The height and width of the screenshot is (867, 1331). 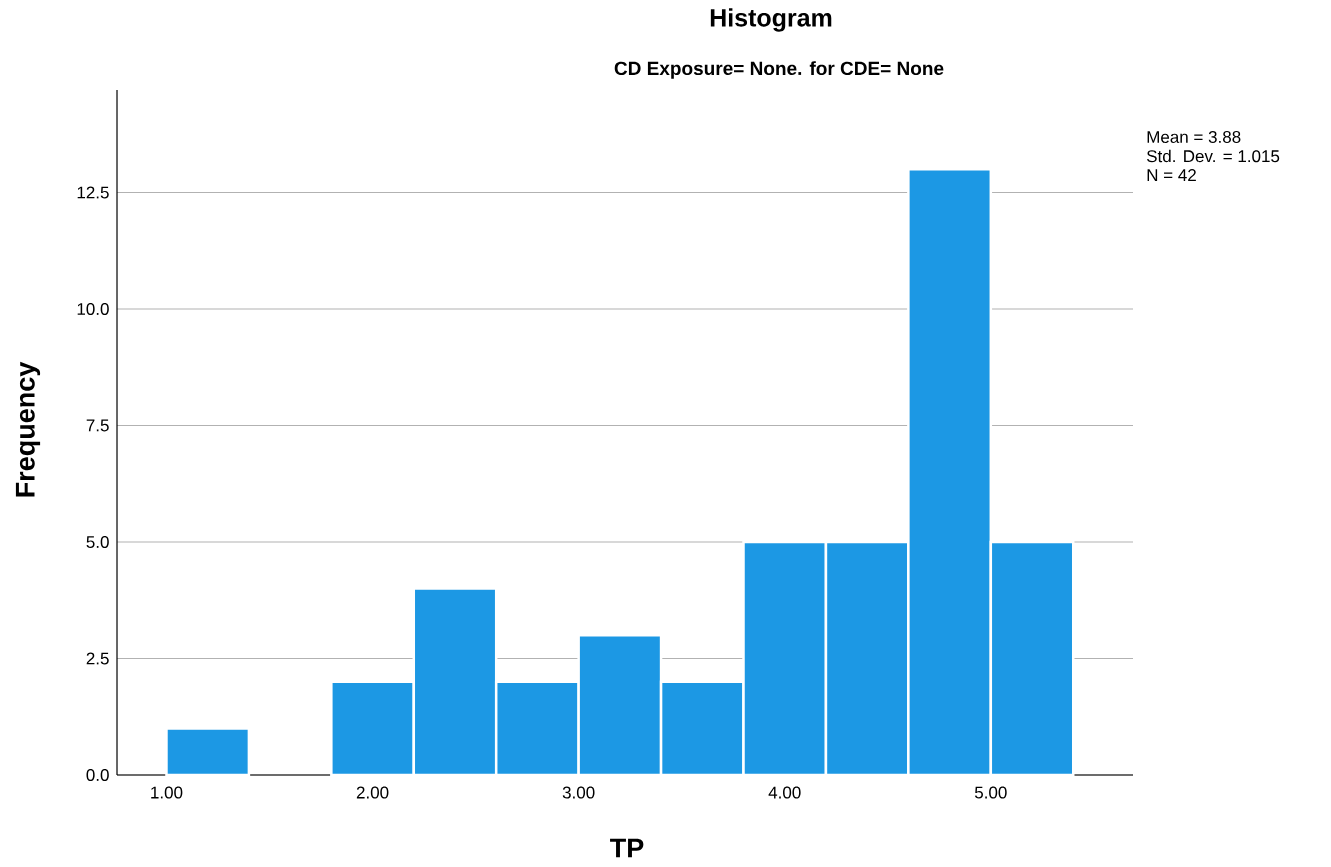 What do you see at coordinates (578, 792) in the screenshot?
I see `x-tick-label: 3.00` at bounding box center [578, 792].